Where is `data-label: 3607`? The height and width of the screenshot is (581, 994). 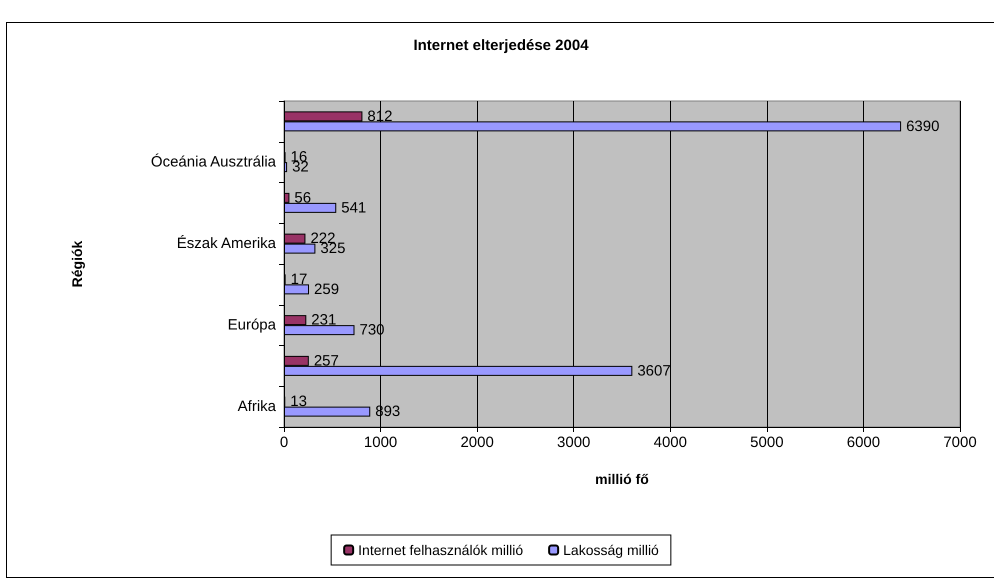
data-label: 3607 is located at coordinates (654, 371).